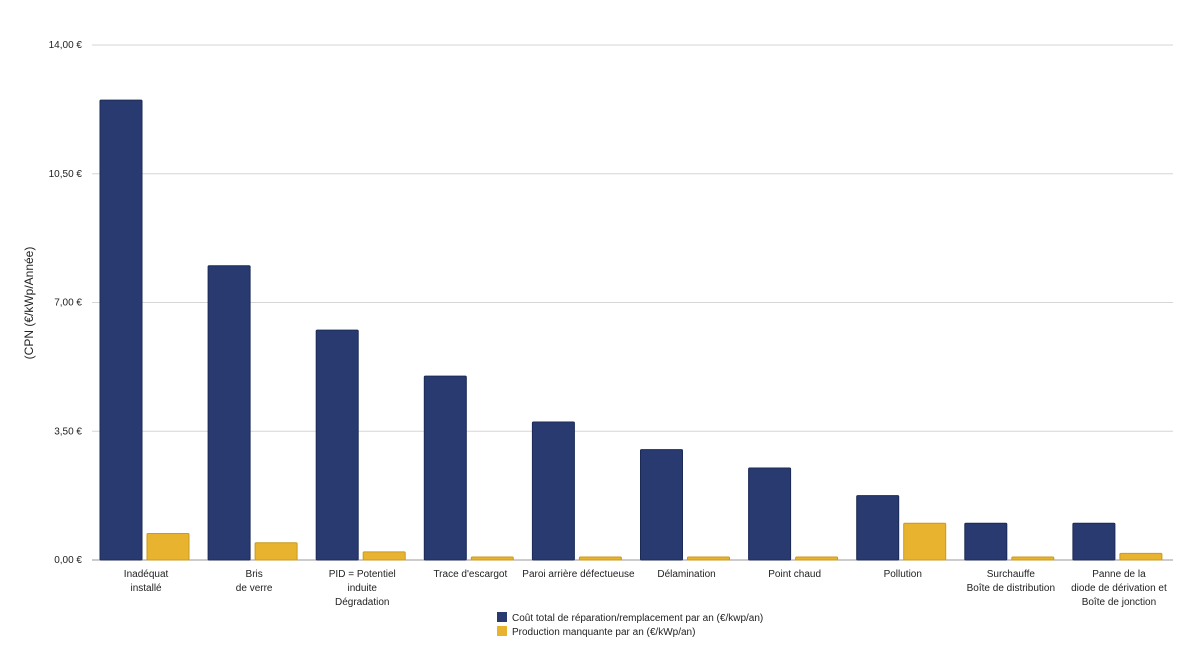 This screenshot has width=1200, height=663. I want to click on x-category-label-line: Trace d'escargot, so click(470, 574).